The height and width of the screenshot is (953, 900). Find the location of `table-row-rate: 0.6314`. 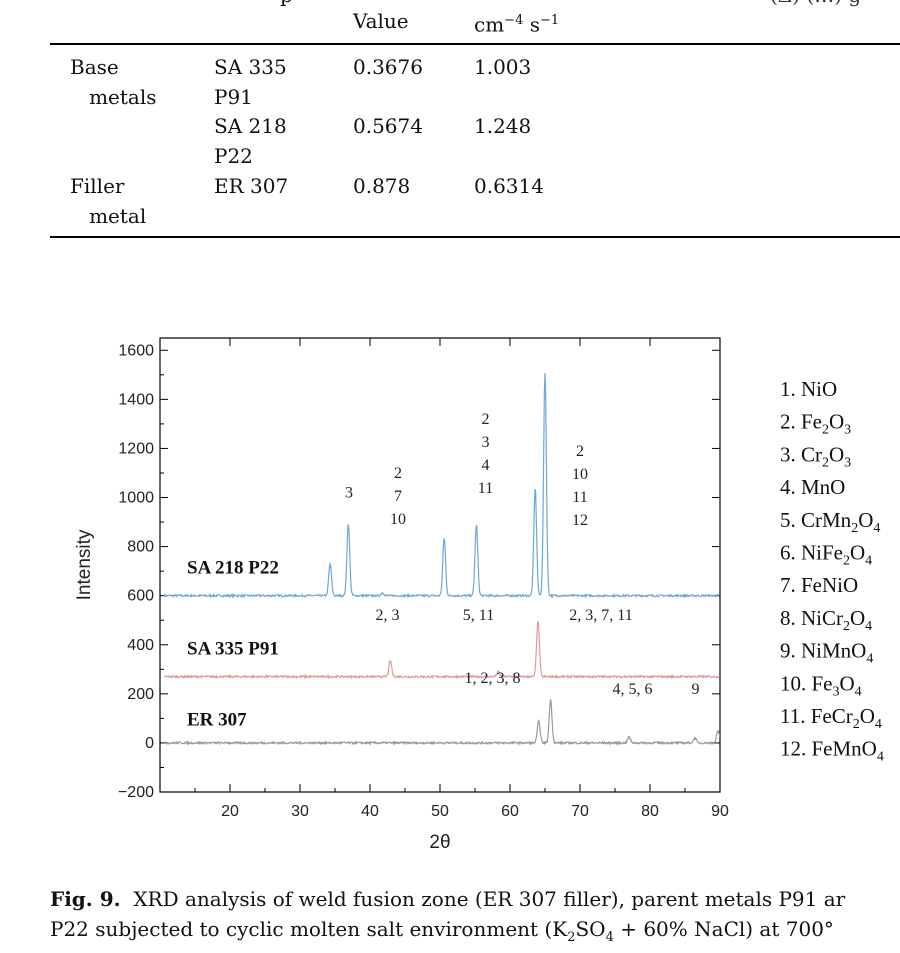

table-row-rate: 0.6314 is located at coordinates (509, 186).